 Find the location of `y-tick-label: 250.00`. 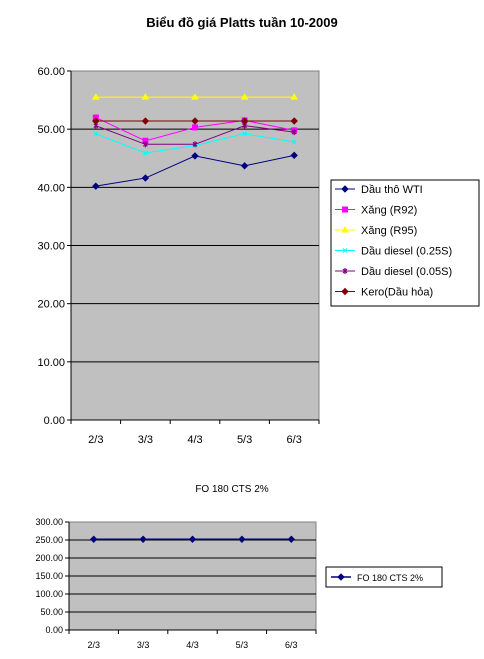

y-tick-label: 250.00 is located at coordinates (49, 540).